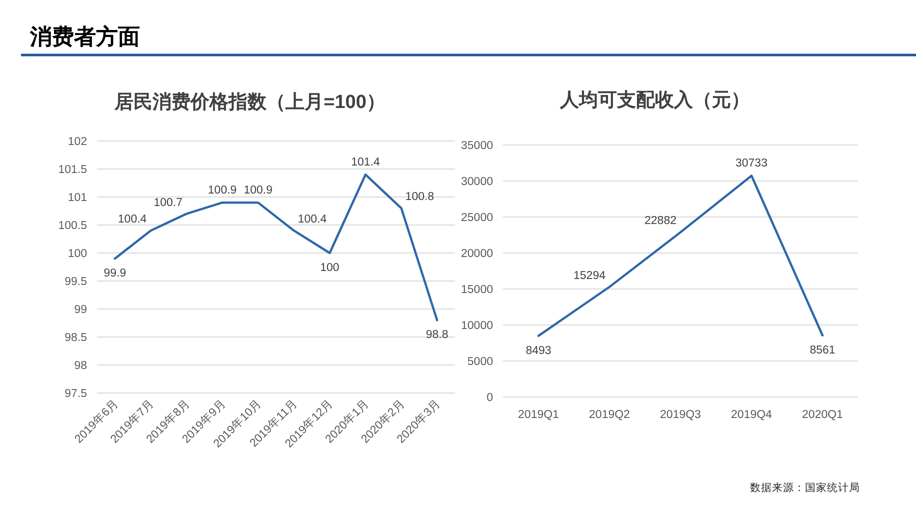 This screenshot has height=514, width=916. I want to click on y-tick-label: 101.5, so click(72, 170).